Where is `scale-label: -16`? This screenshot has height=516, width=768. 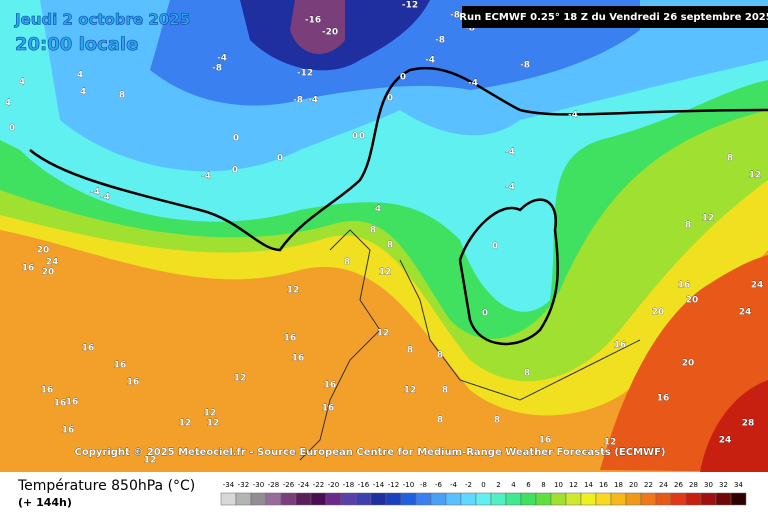
scale-label: -16 is located at coordinates (364, 485).